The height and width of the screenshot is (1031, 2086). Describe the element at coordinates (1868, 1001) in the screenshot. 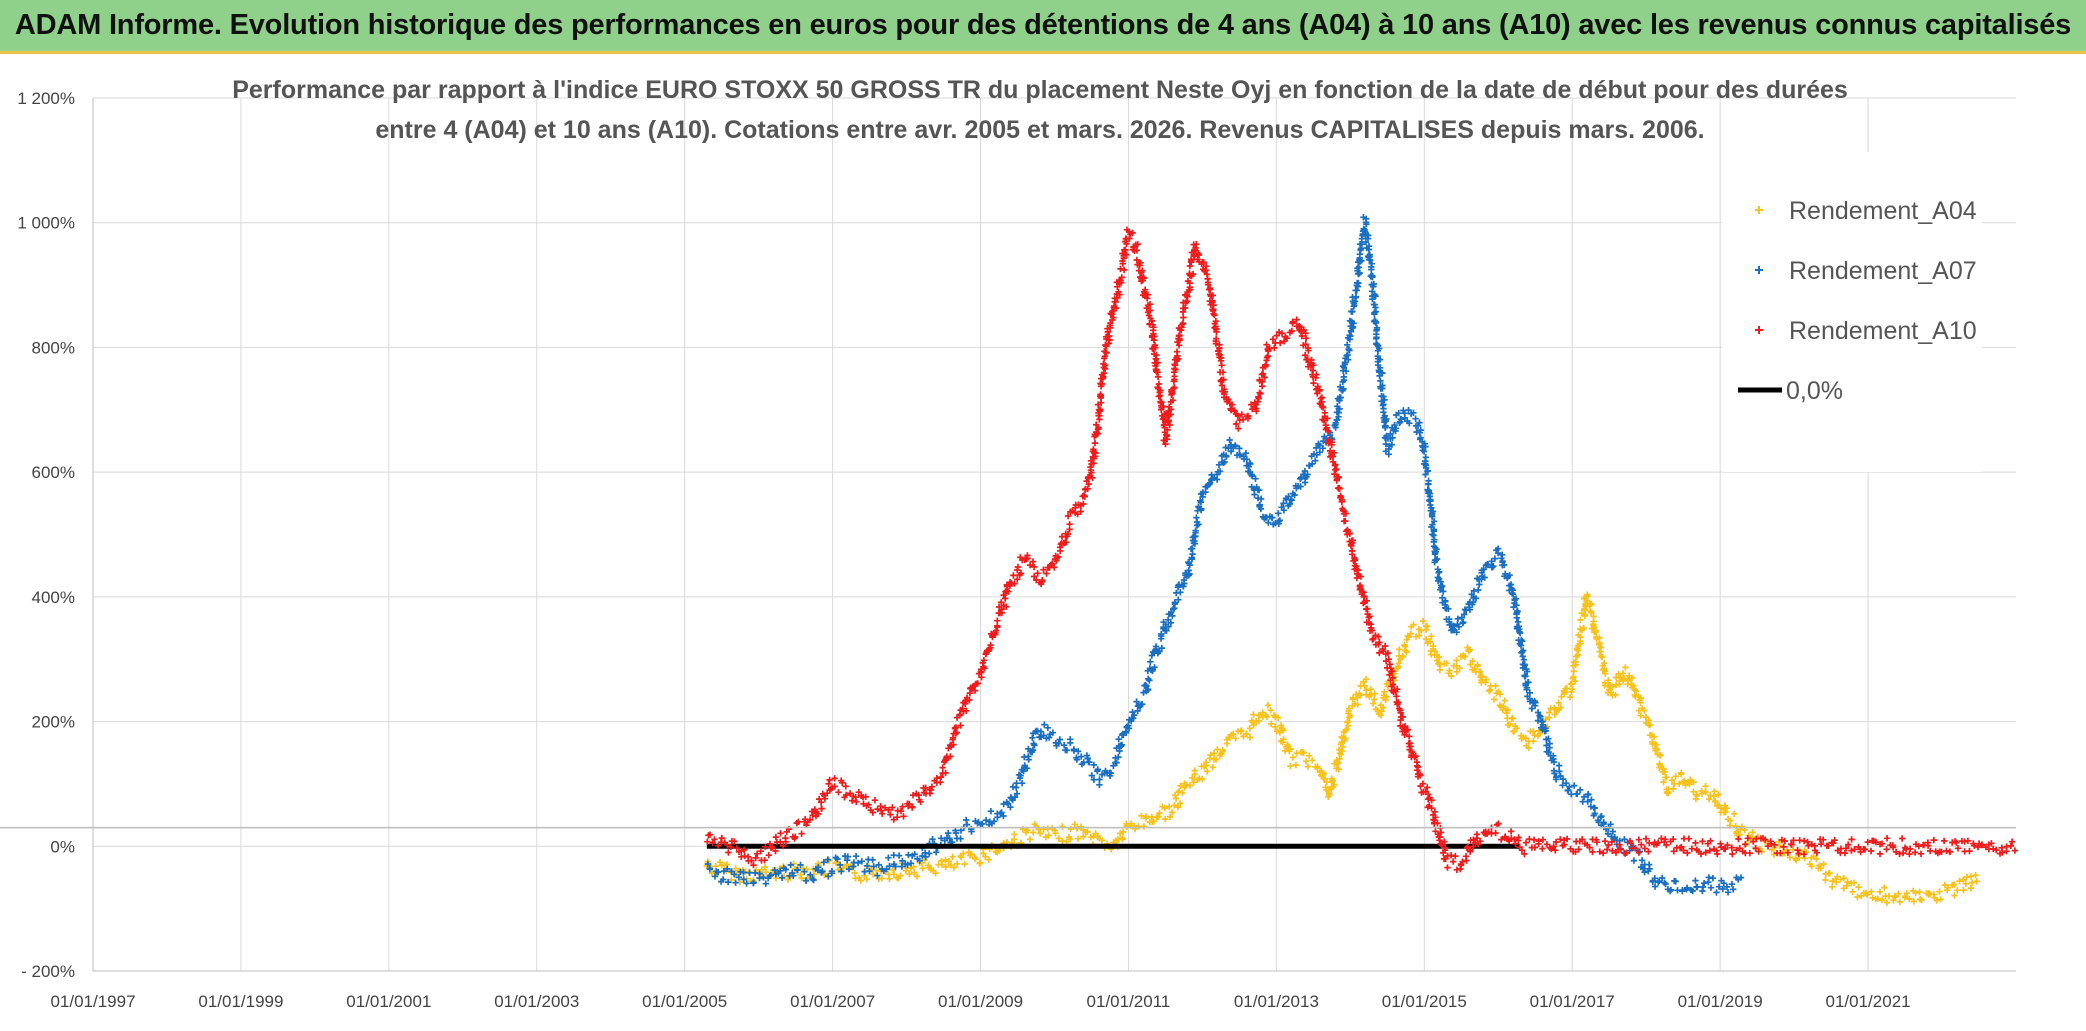

I see `x-tick-label: 01/01/2021` at that location.